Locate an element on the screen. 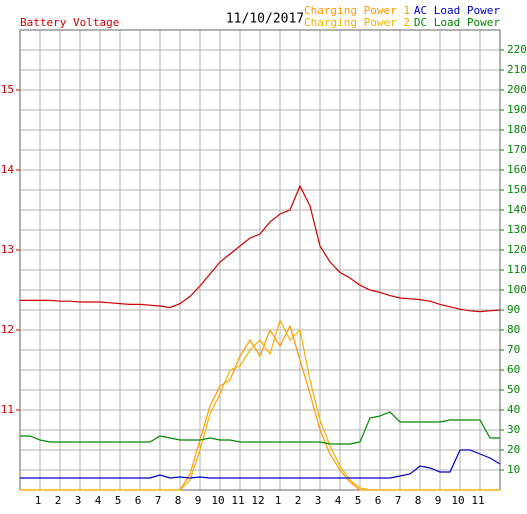 This screenshot has width=527, height=514. y2-tick-label: 40 is located at coordinates (513, 409).